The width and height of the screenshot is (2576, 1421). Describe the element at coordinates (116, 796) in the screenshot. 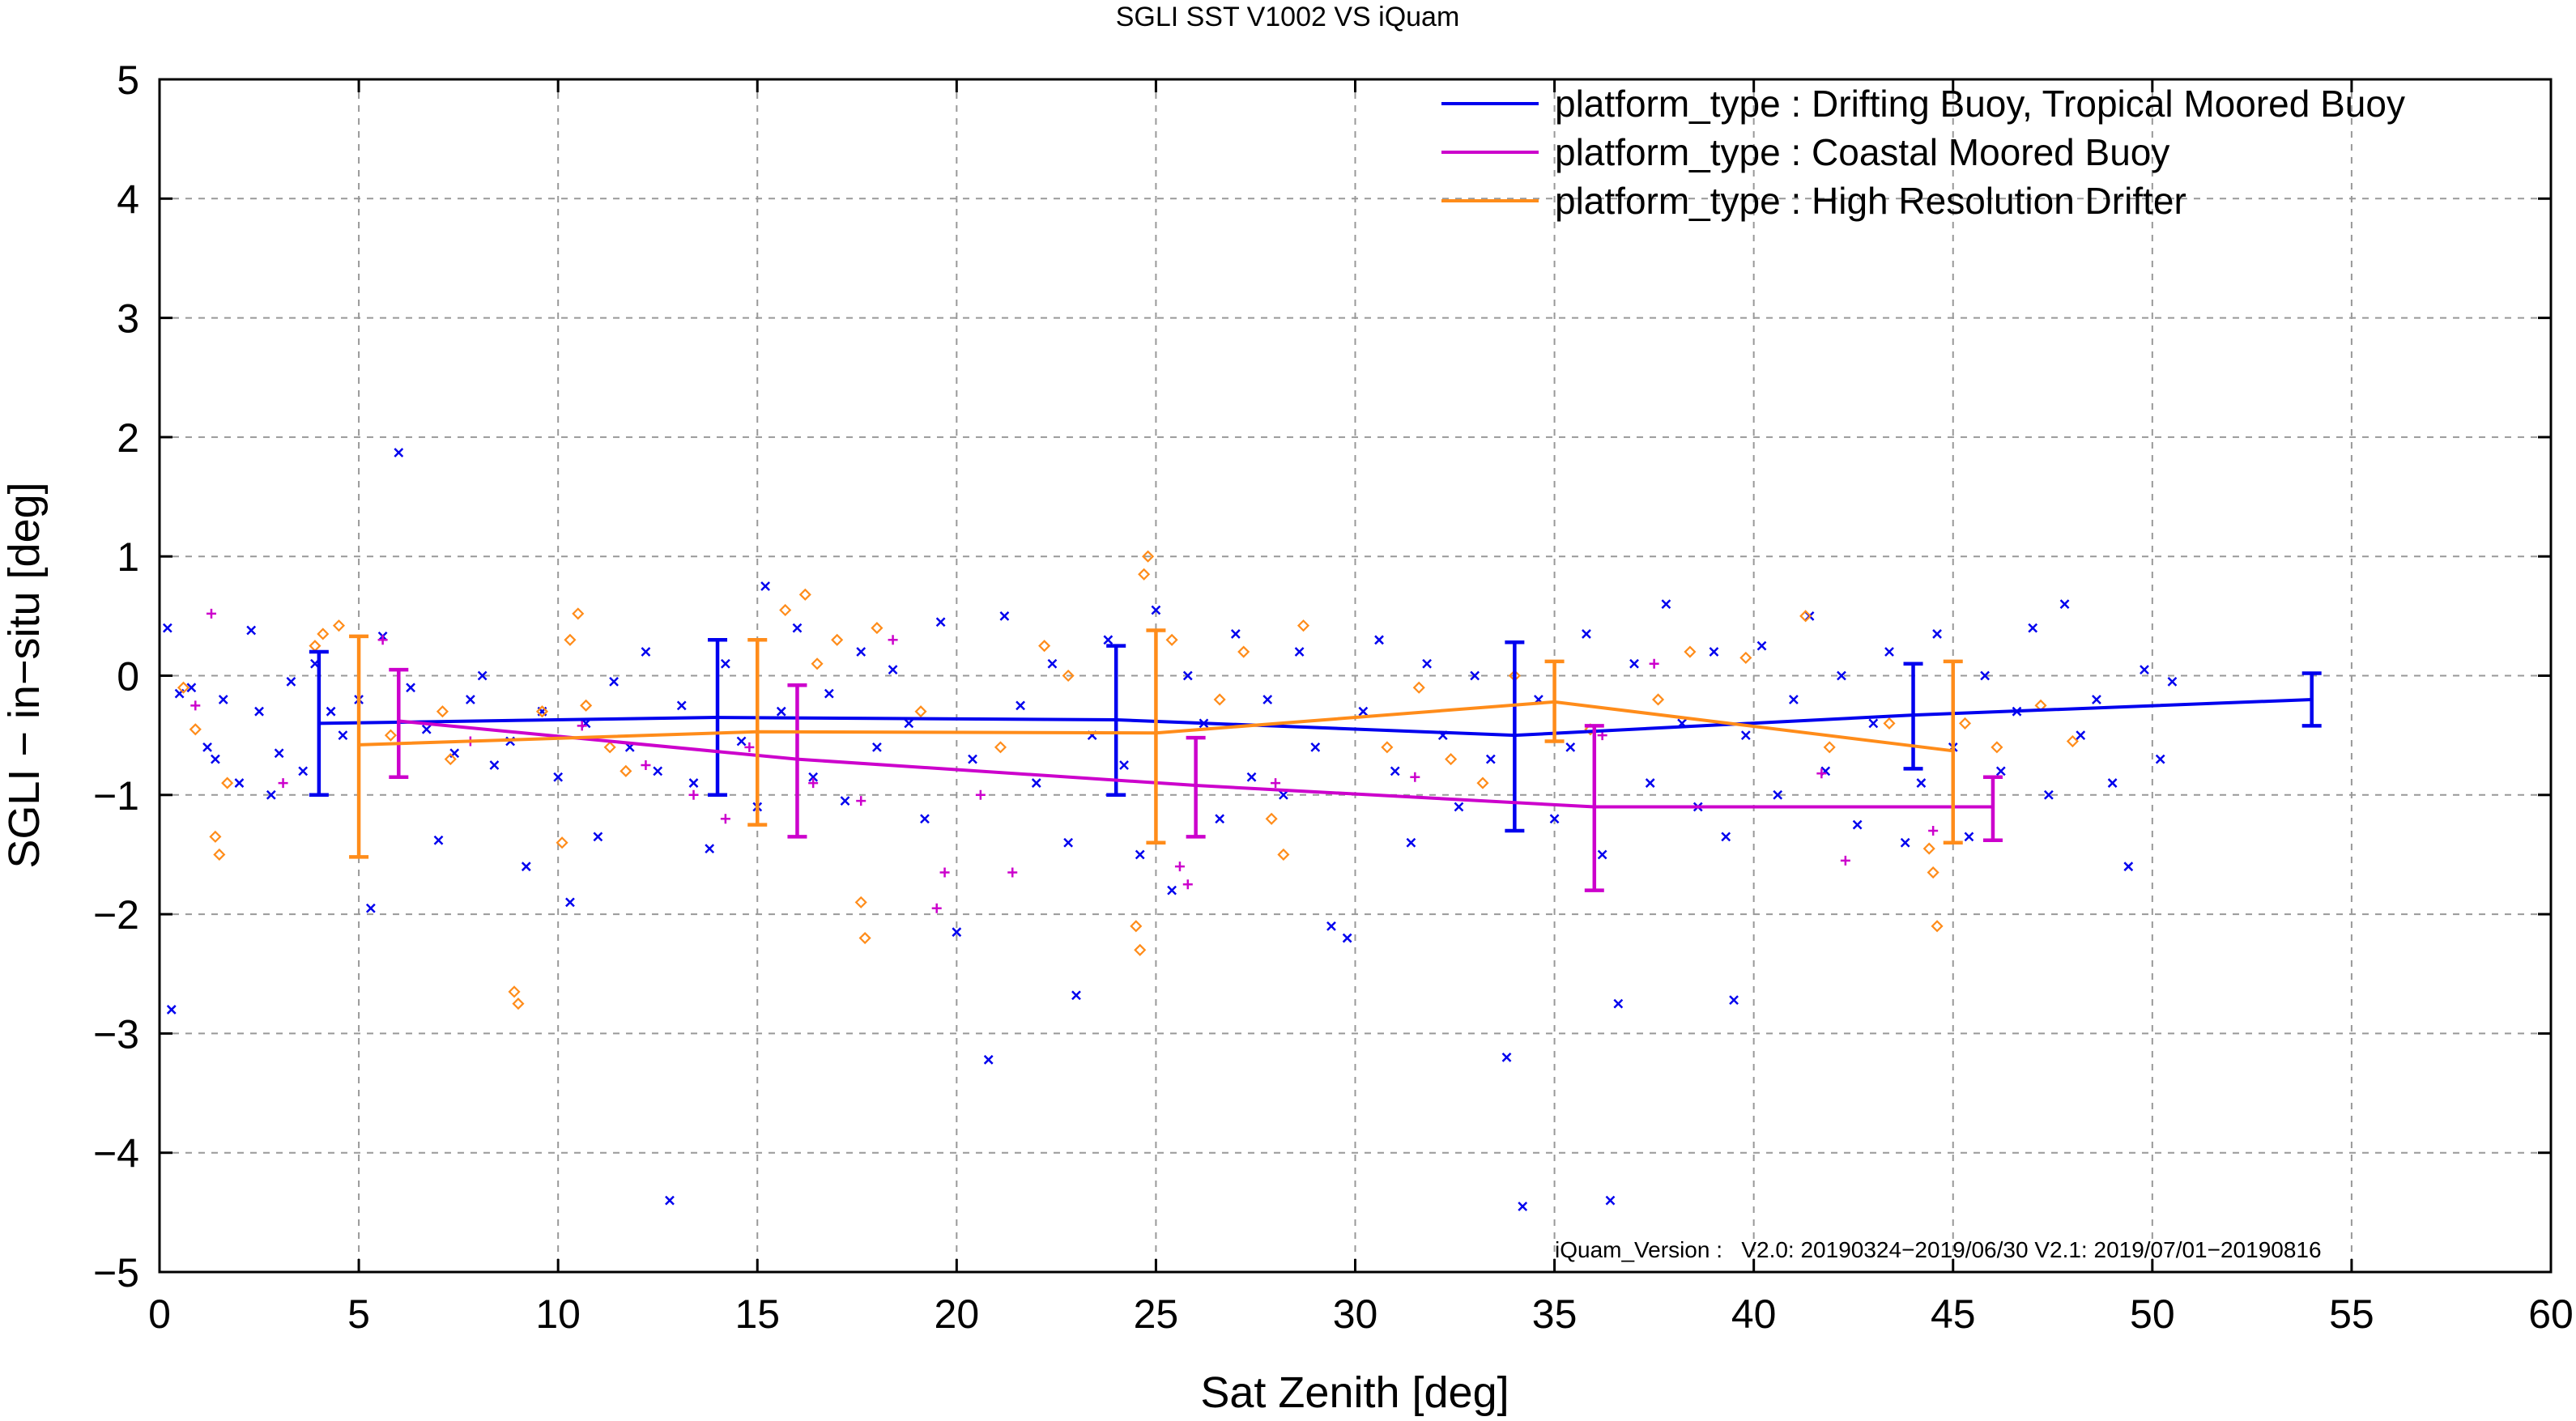

I see `y-tick-label: −1` at that location.